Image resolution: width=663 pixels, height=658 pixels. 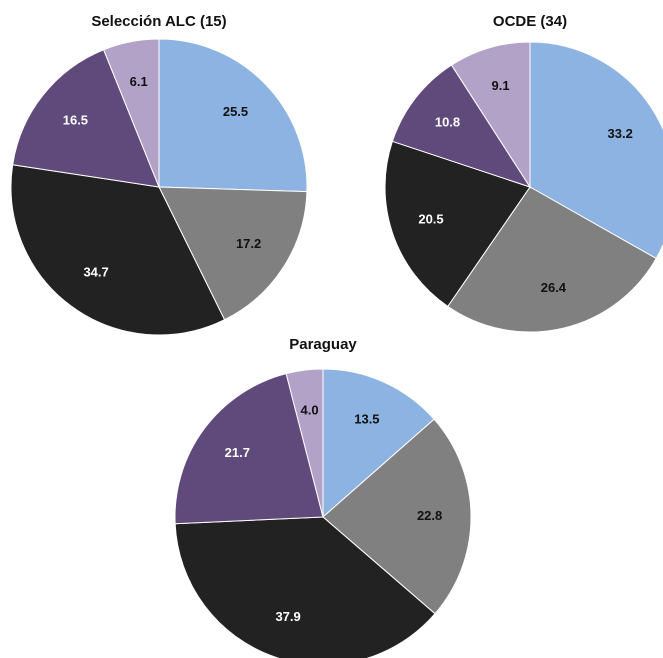 What do you see at coordinates (237, 452) in the screenshot?
I see `slice-label-paraguay-4: 21.7` at bounding box center [237, 452].